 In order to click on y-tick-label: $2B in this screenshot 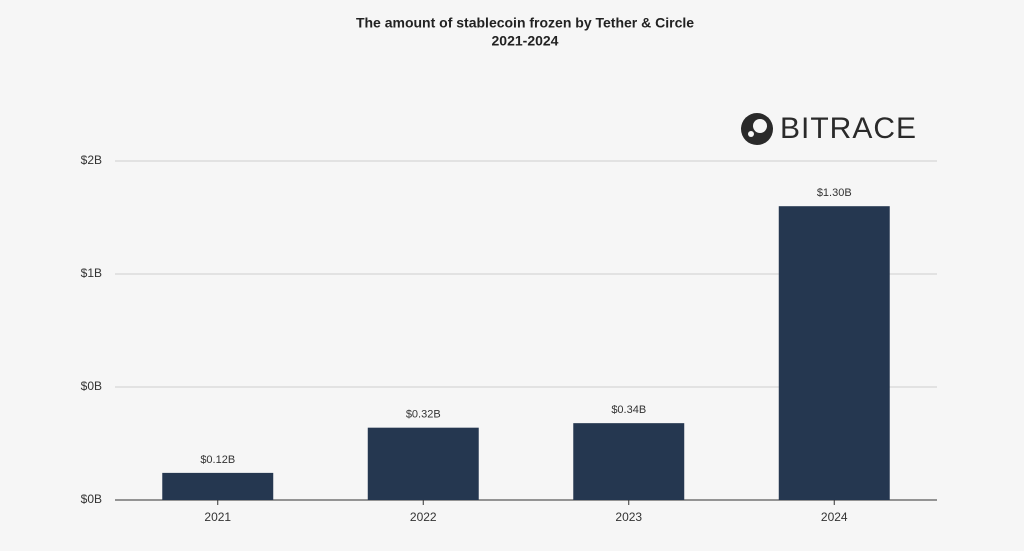, I will do `click(91, 160)`.